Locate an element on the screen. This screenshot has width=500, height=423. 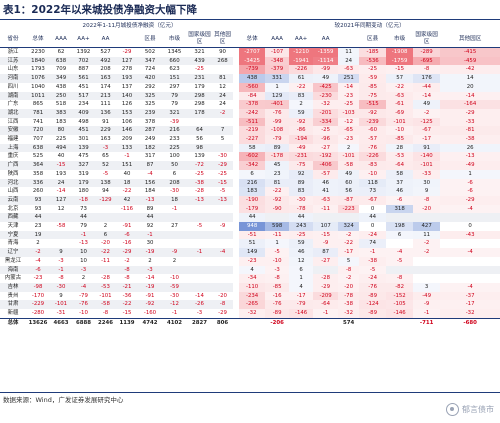
value-cell: -26 is located at coordinates (199, 305).